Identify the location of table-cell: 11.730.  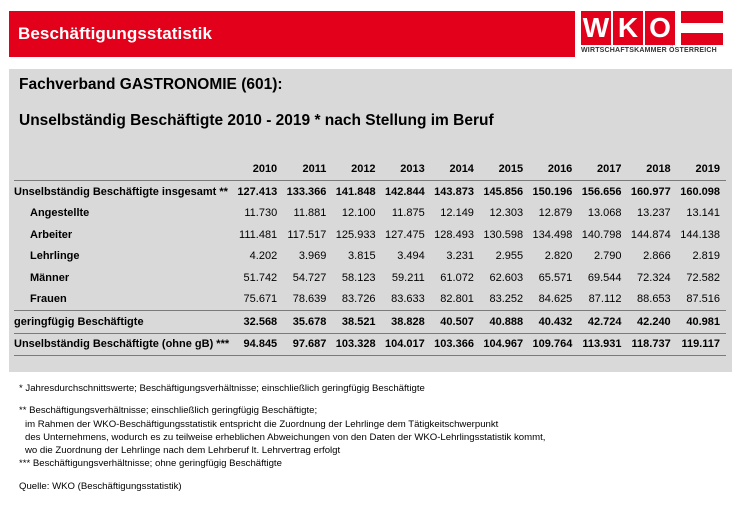
(261, 213).